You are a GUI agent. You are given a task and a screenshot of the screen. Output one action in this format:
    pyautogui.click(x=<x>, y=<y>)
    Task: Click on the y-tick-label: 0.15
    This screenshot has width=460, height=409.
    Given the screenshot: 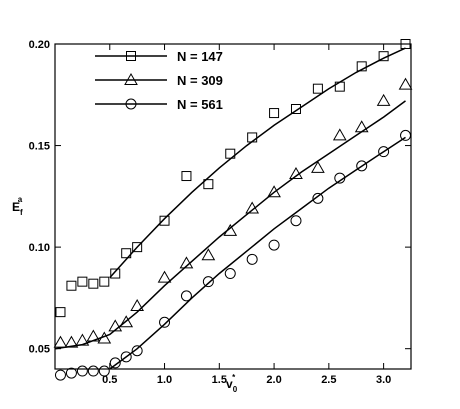 What is the action you would take?
    pyautogui.click(x=39, y=147)
    